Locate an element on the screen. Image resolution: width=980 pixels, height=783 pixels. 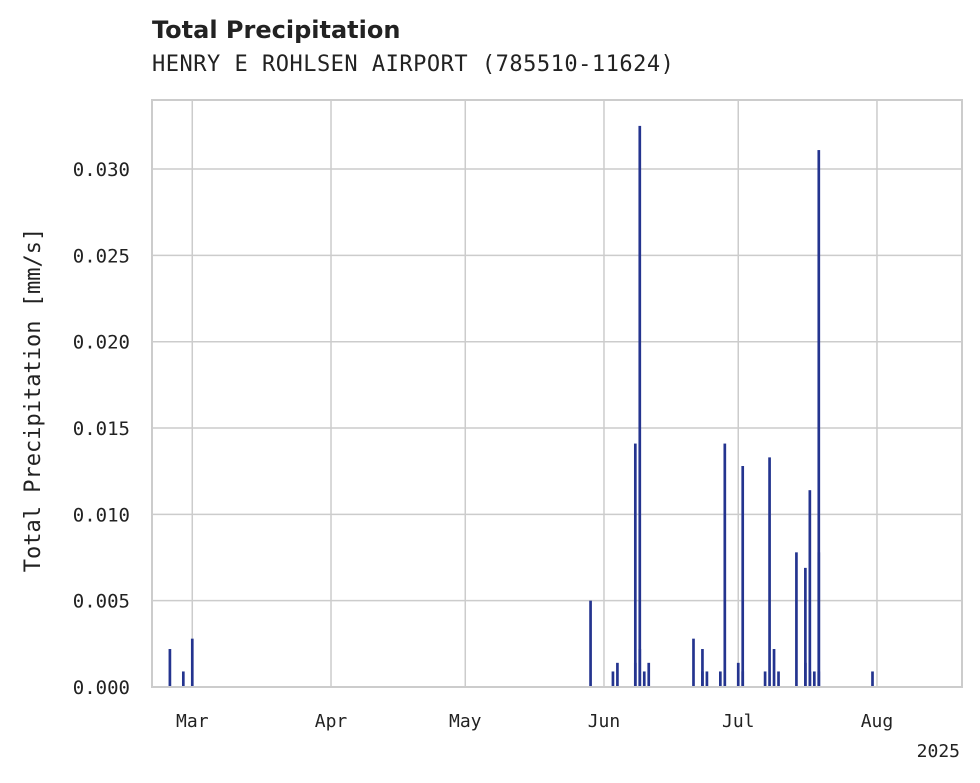
x-axis-ticks: Mar Apr May Jun Jul Aug is located at coordinates (534, 721).